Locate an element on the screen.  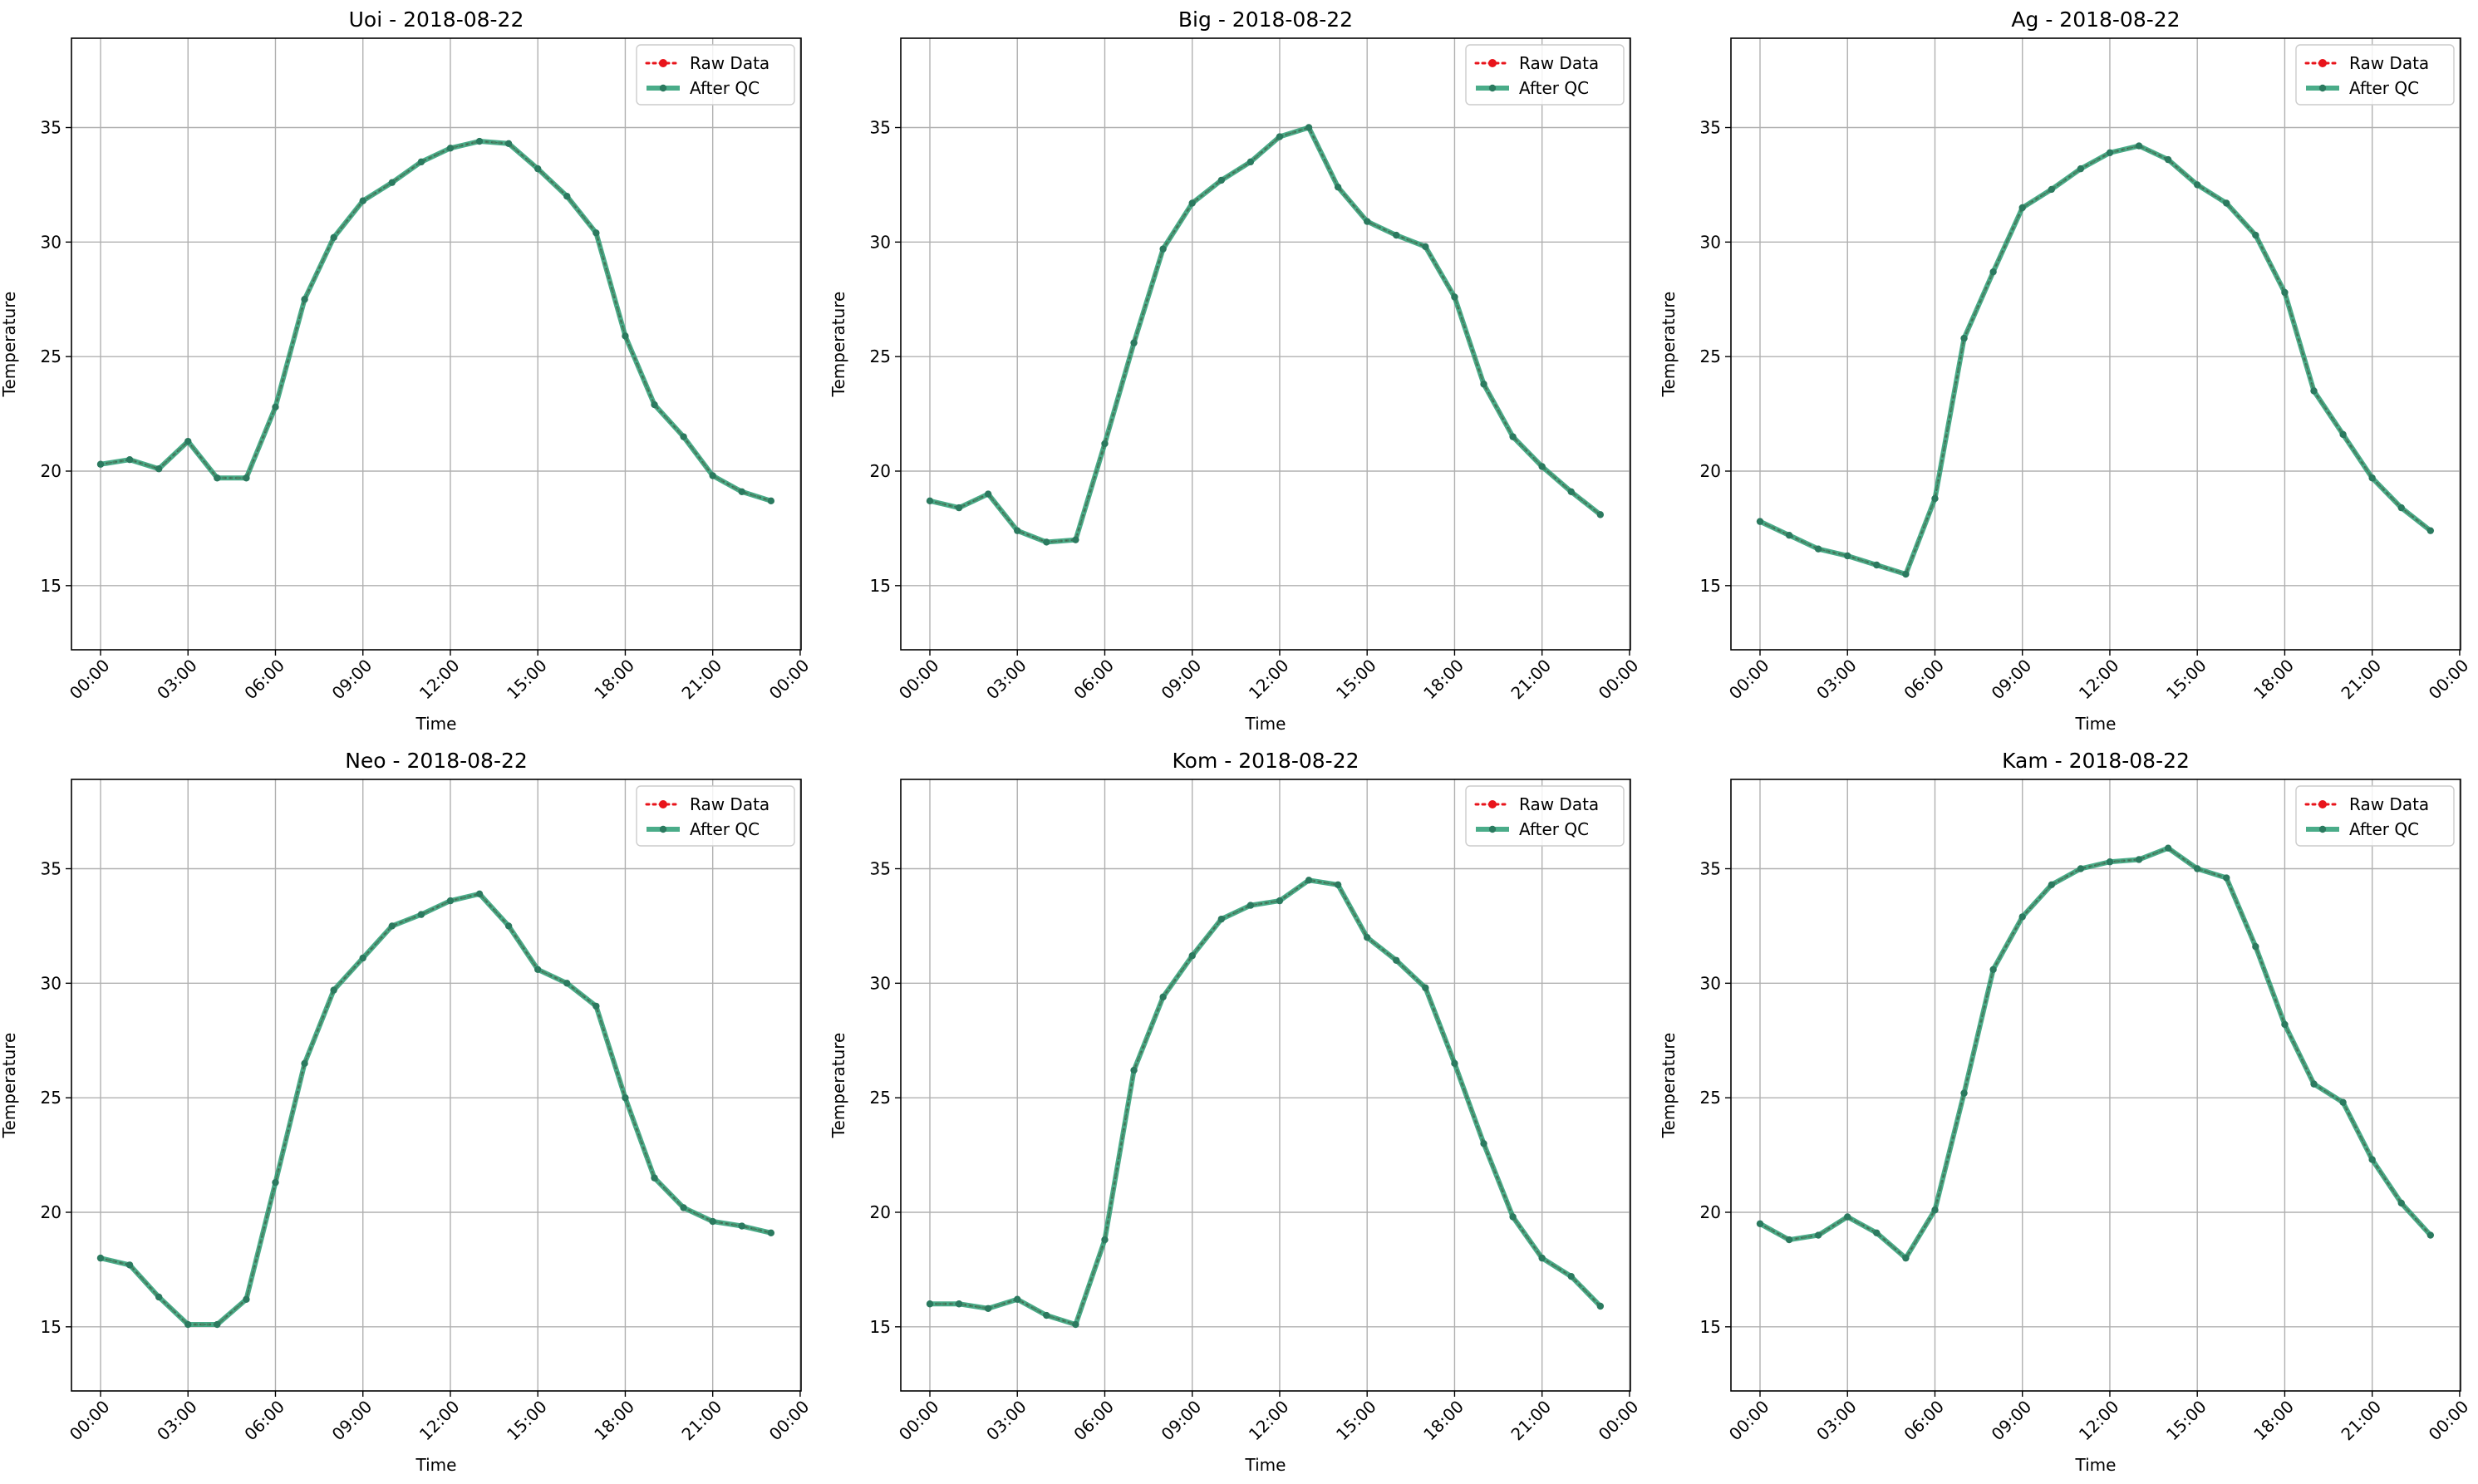
x-tick-label: 12:00 is located at coordinates (2099, 1421).